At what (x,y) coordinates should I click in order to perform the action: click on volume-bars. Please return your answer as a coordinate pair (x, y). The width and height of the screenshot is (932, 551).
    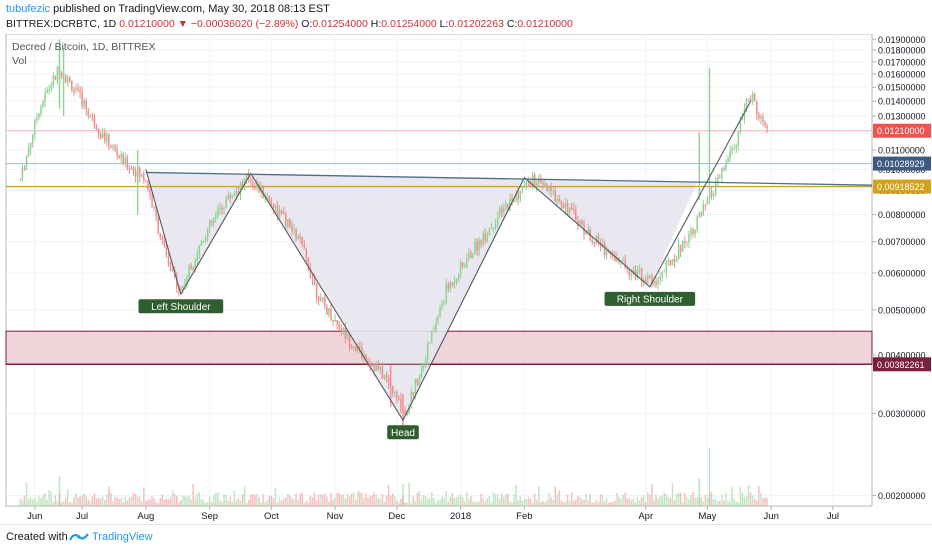
    Looking at the image, I should click on (393, 477).